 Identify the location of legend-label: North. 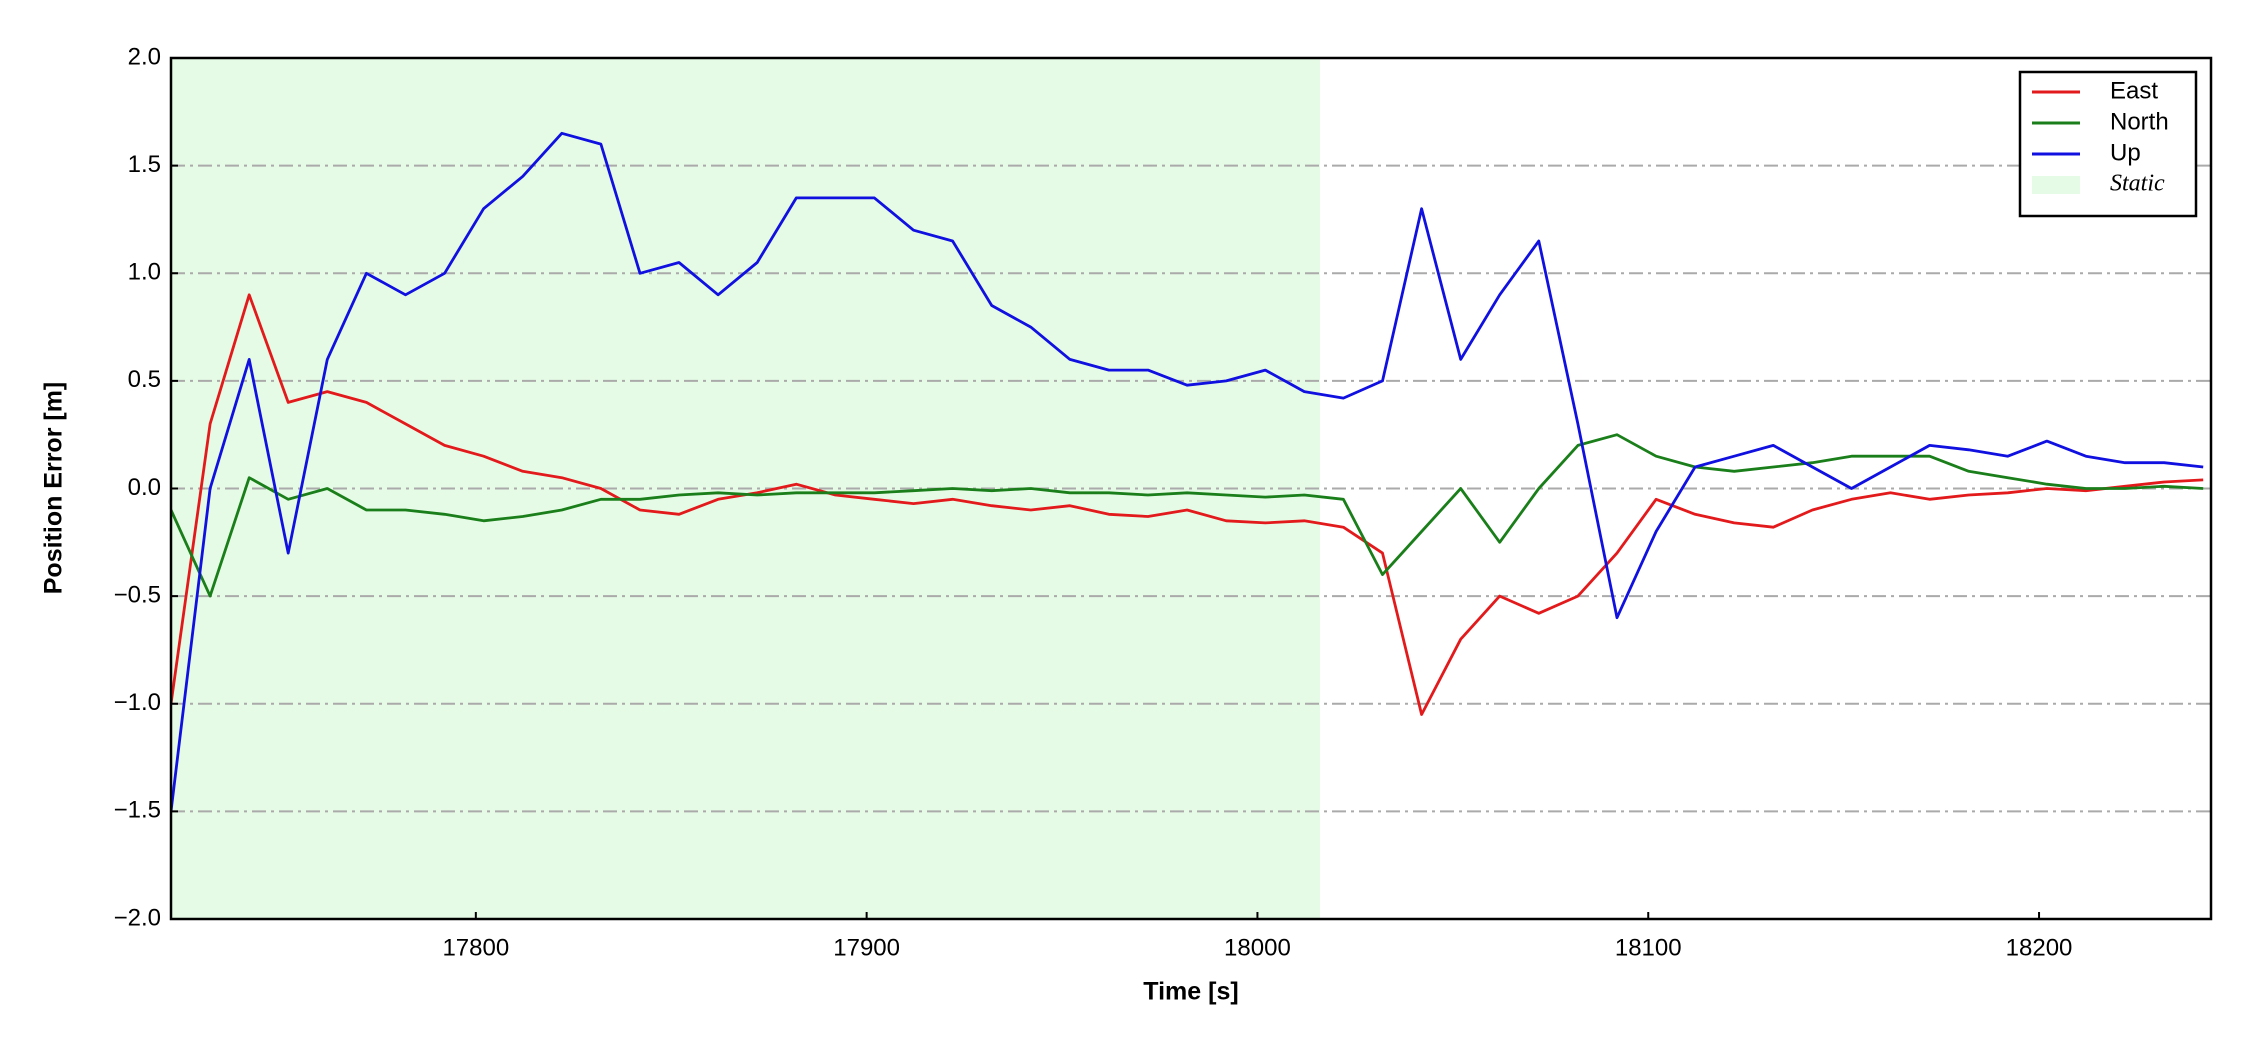
(2139, 121).